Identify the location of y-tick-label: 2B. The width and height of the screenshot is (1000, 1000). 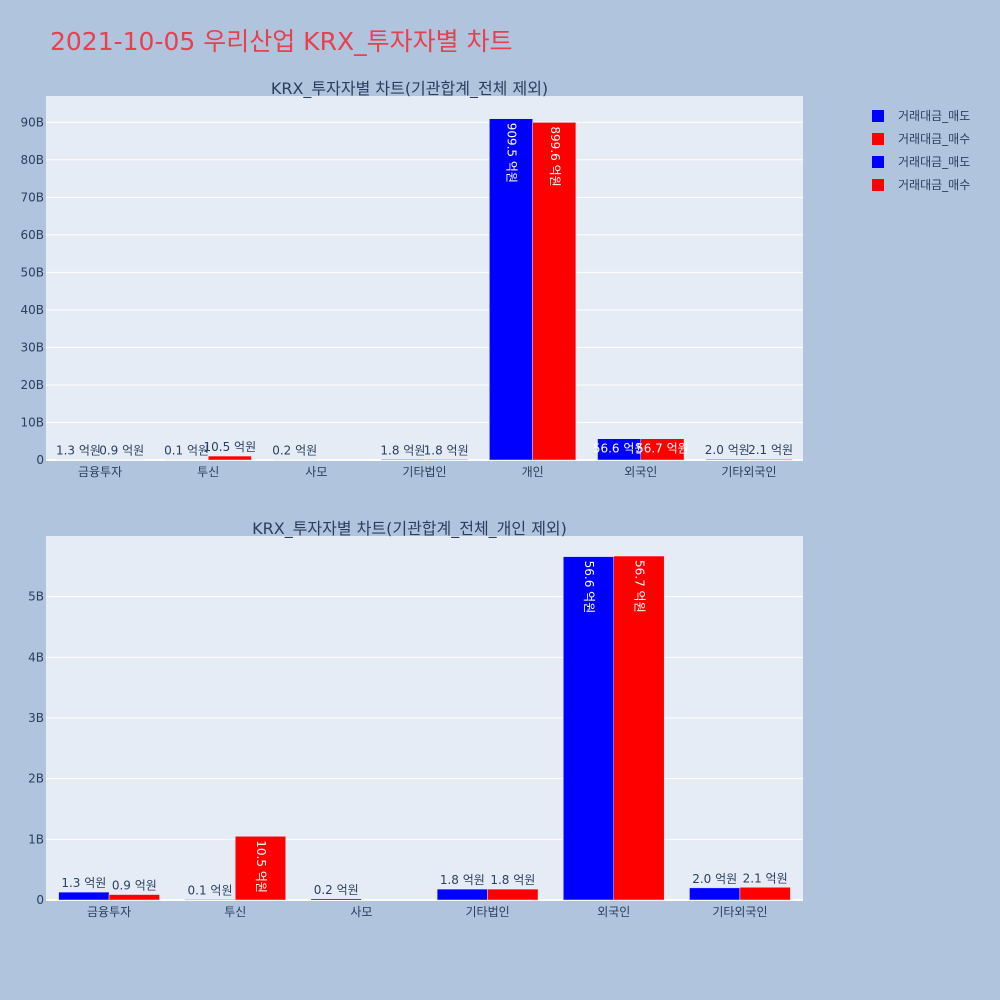
(36, 779).